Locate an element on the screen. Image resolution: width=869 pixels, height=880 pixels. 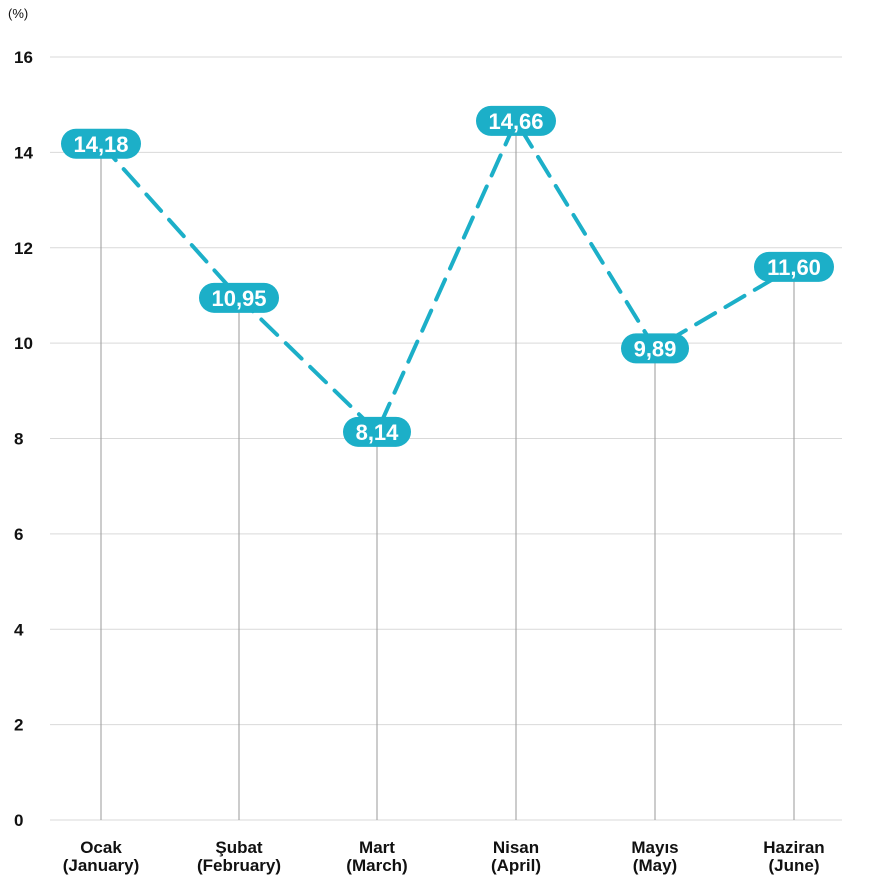
data-label: 9,89 is located at coordinates (655, 348).